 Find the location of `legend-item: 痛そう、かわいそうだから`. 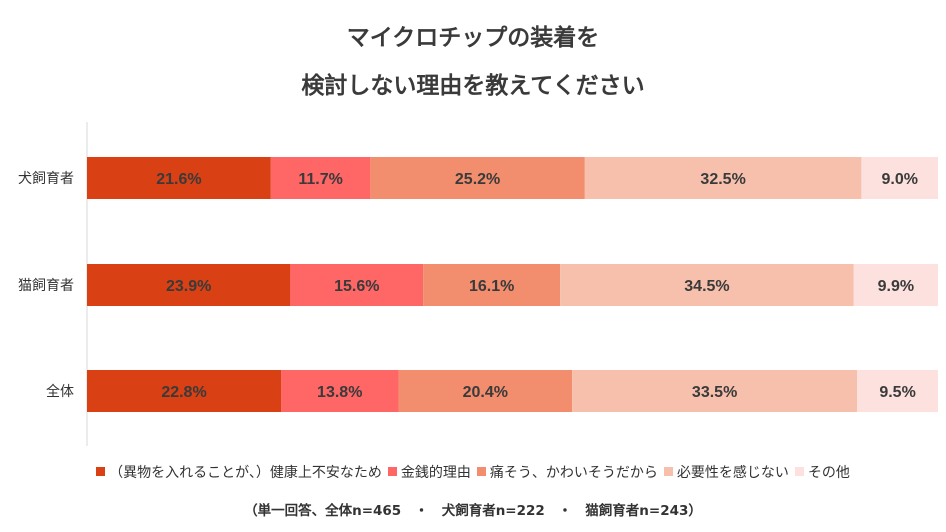

legend-item: 痛そう、かわいそうだから is located at coordinates (567, 472).